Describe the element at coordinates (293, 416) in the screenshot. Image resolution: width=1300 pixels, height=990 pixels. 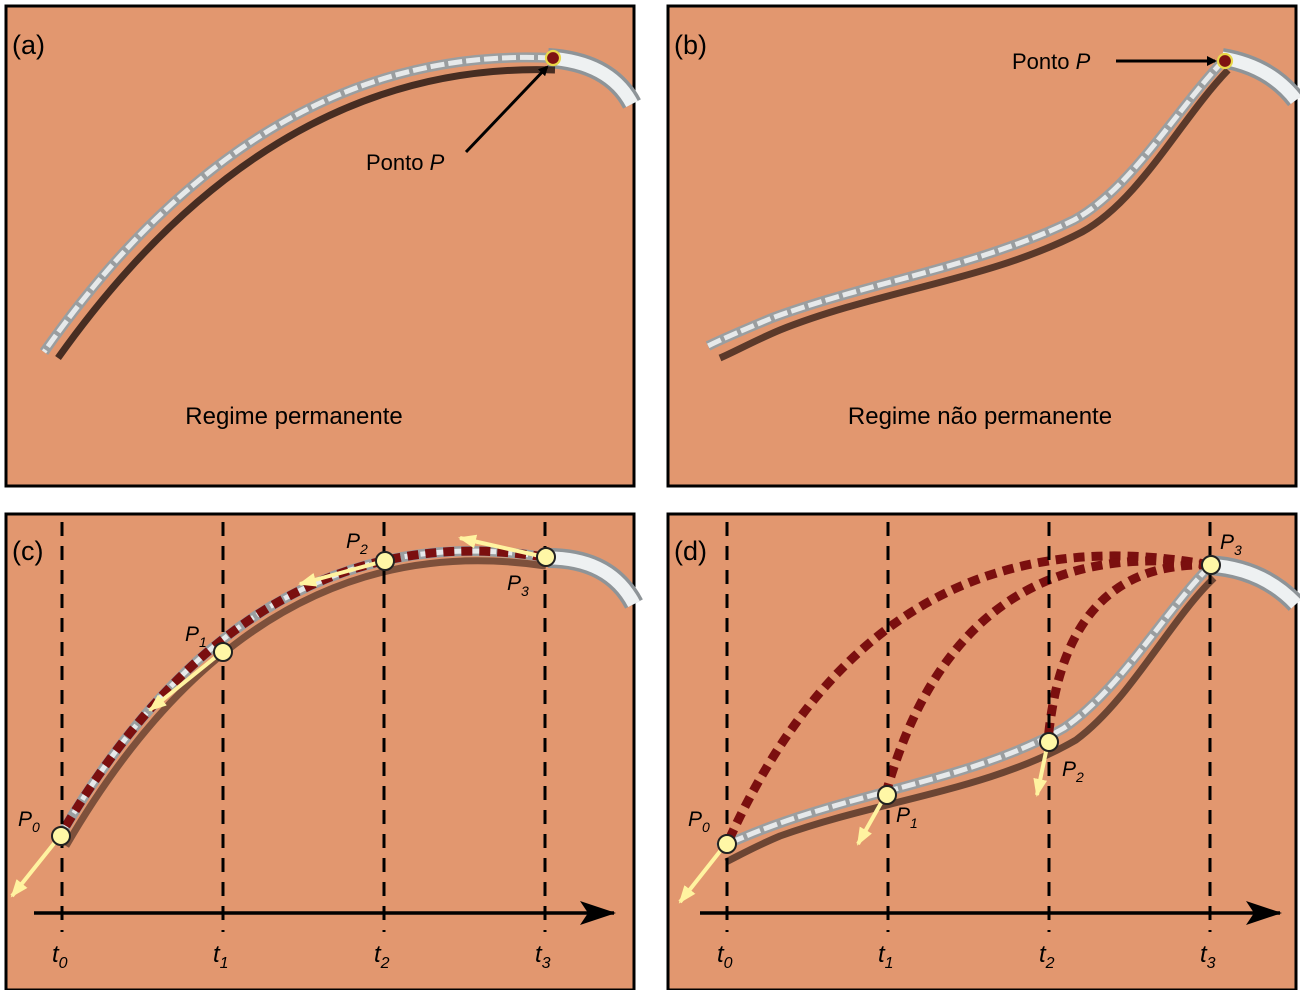
I see `panel-a-caption: Regime permanente` at that location.